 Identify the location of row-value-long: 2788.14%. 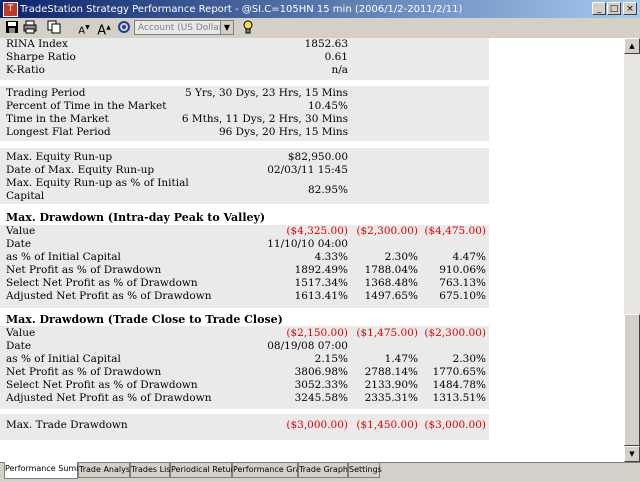
(391, 372).